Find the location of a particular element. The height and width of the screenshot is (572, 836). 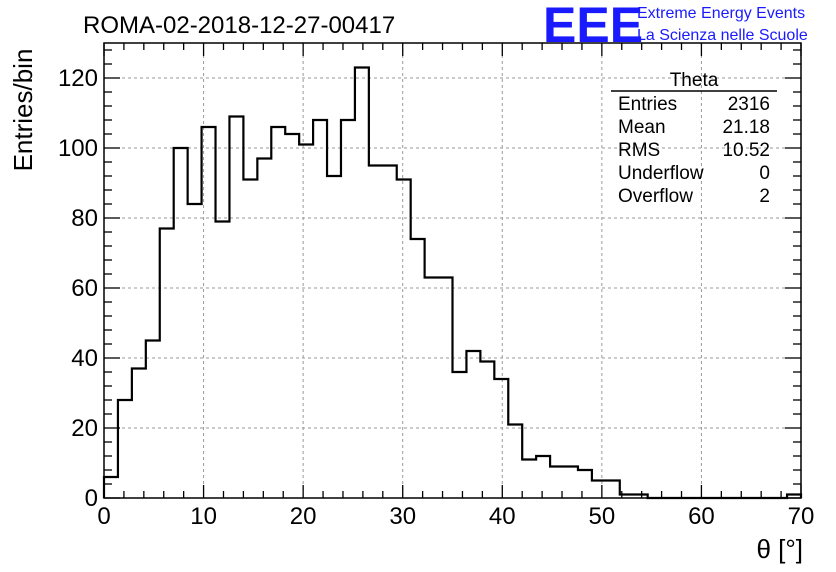

stats-value: 0 is located at coordinates (764, 173).